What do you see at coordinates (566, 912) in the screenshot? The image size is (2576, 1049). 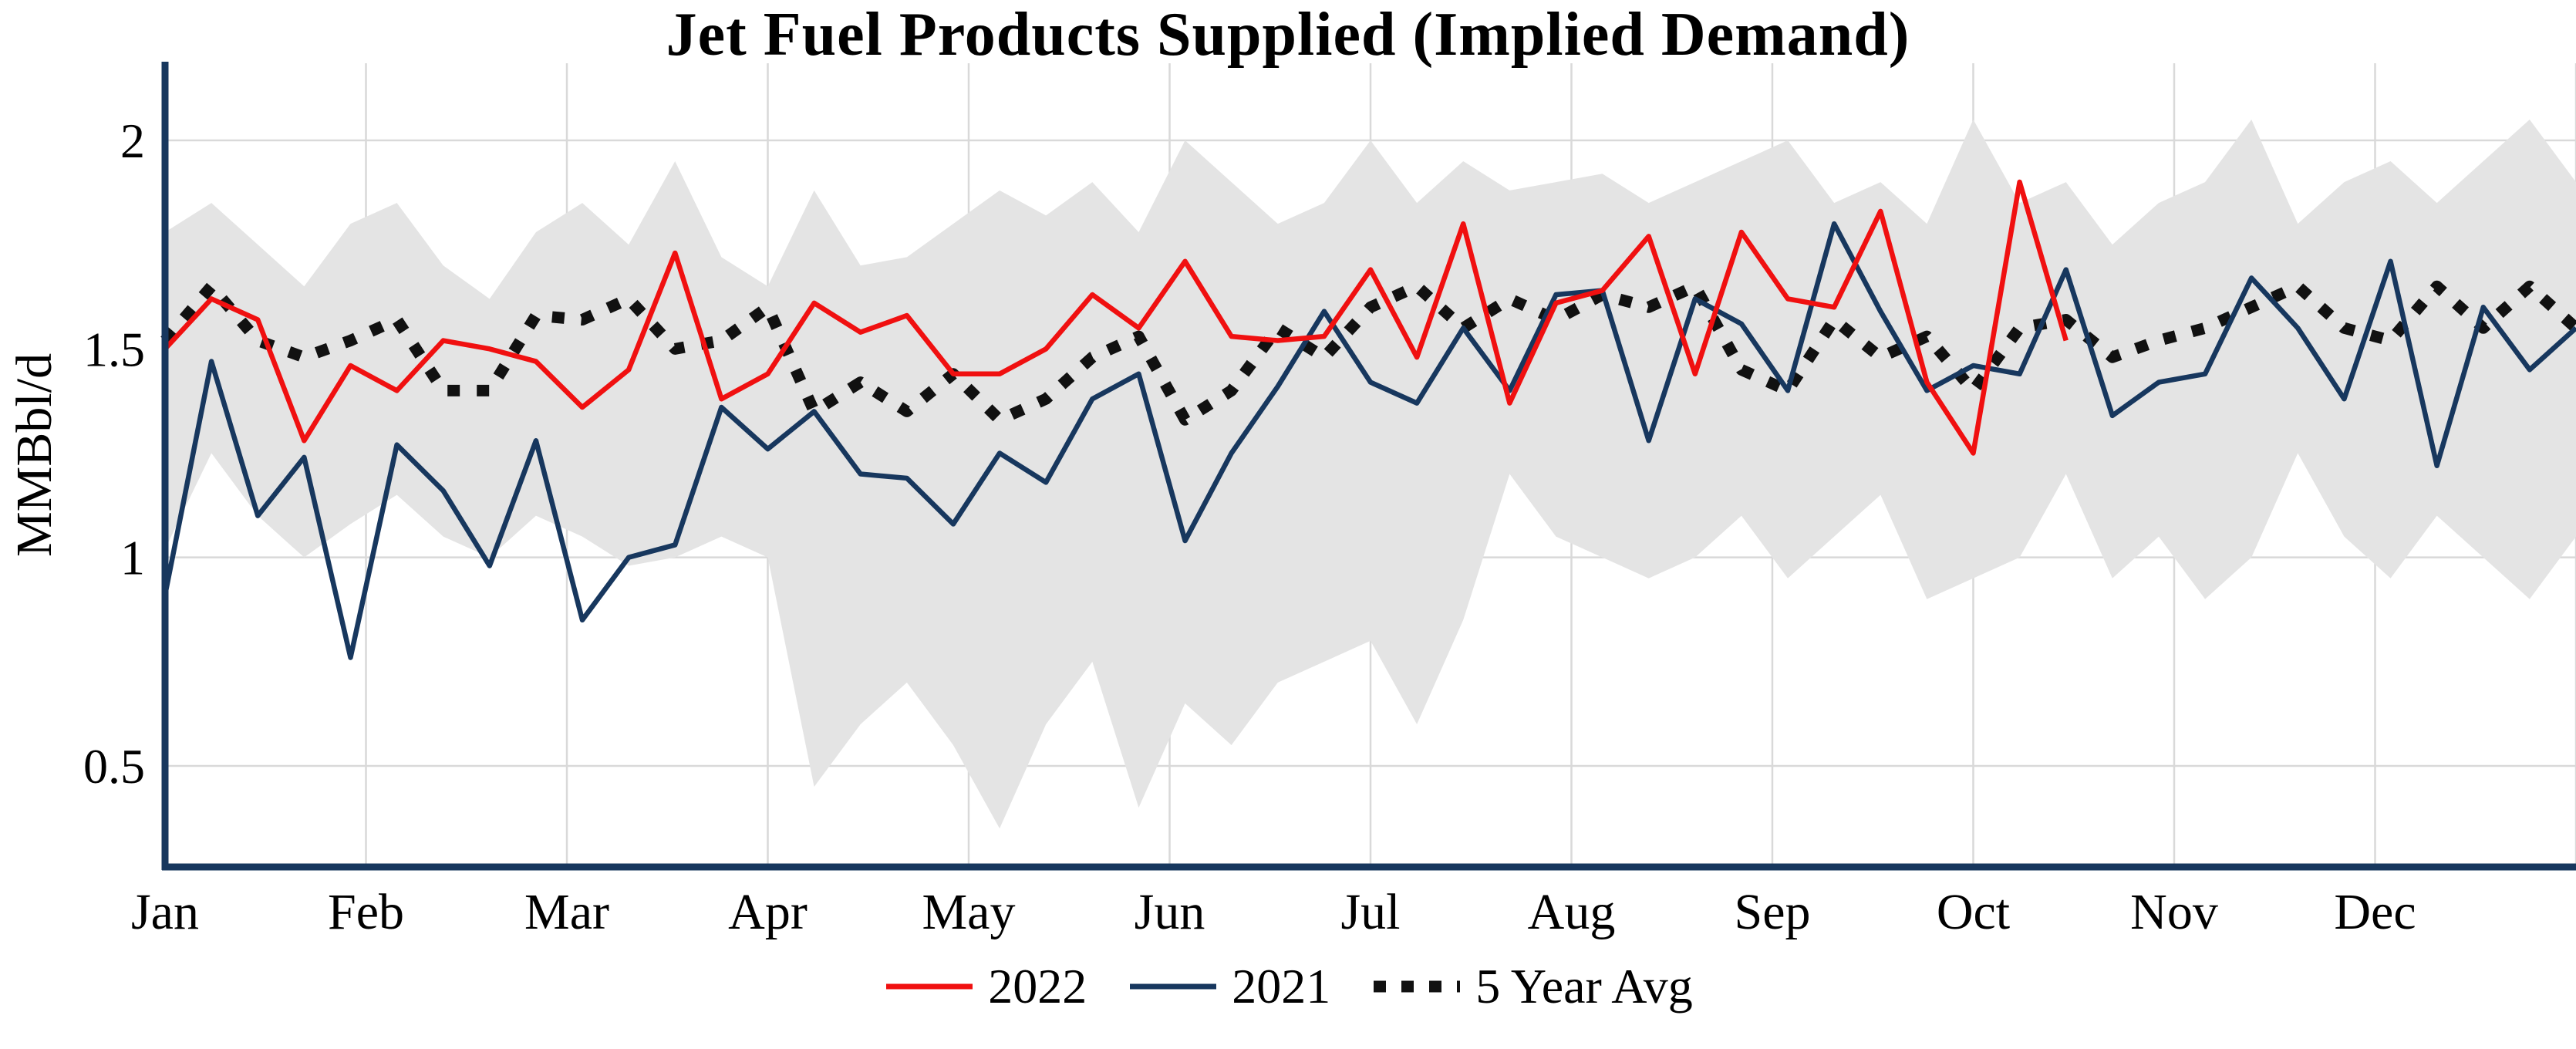 I see `svg-text: Mar` at bounding box center [566, 912].